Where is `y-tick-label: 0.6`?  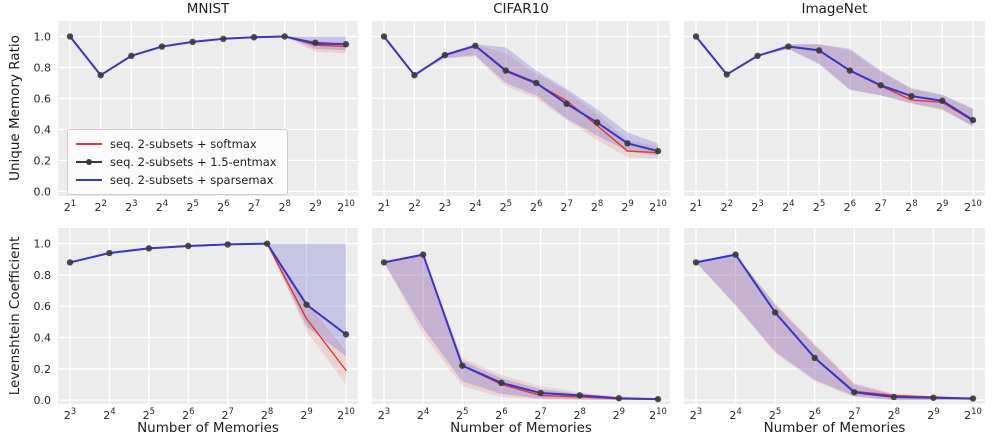 y-tick-label: 0.6 is located at coordinates (43, 306).